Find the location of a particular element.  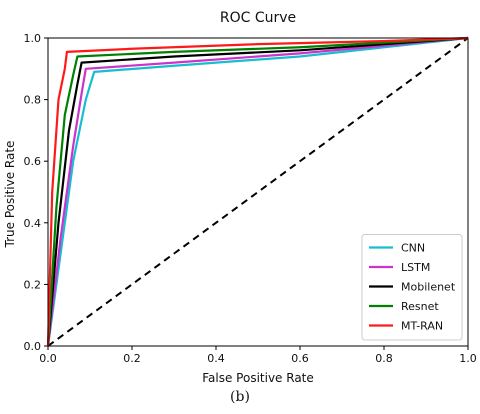

x-axis-label: False Positive Rate is located at coordinates (258, 378).